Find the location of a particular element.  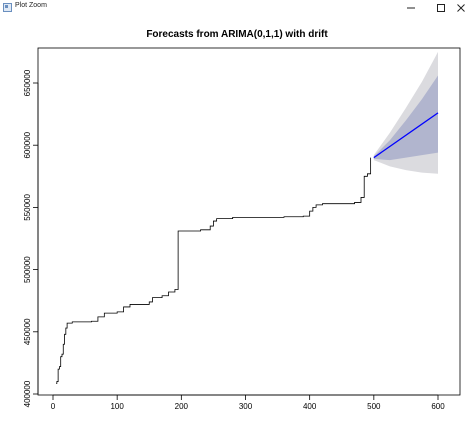

maximize-icon is located at coordinates (441, 8).